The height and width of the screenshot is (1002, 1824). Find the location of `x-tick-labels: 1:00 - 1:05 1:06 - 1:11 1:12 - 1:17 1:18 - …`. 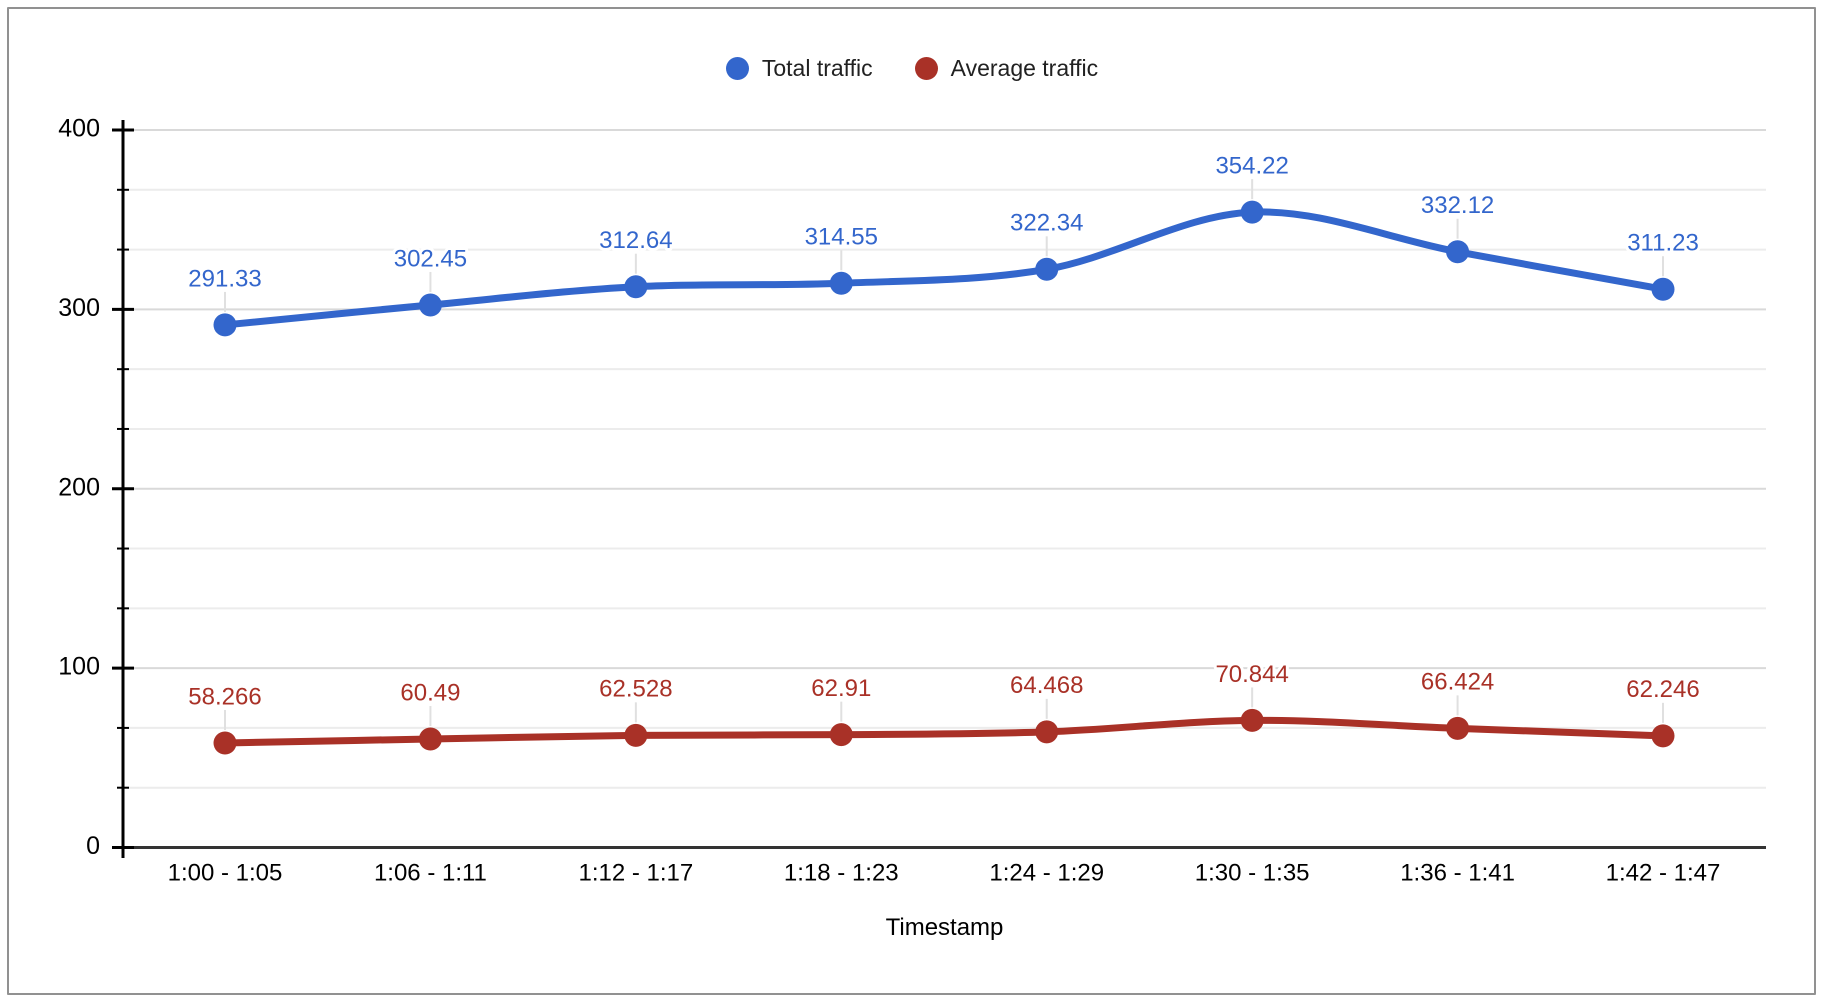

x-tick-labels: 1:00 - 1:05 1:06 - 1:11 1:12 - 1:17 1:18 - … is located at coordinates (944, 872).